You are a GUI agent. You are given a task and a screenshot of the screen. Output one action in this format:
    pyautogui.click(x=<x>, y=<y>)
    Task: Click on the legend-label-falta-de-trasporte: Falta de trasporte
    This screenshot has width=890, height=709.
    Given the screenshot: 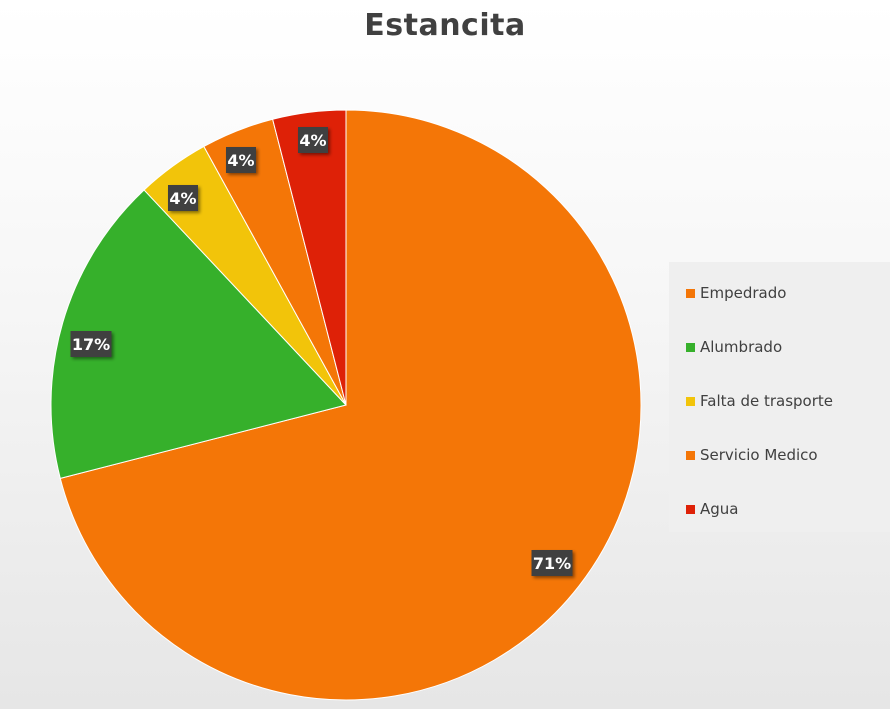 What is the action you would take?
    pyautogui.click(x=767, y=401)
    